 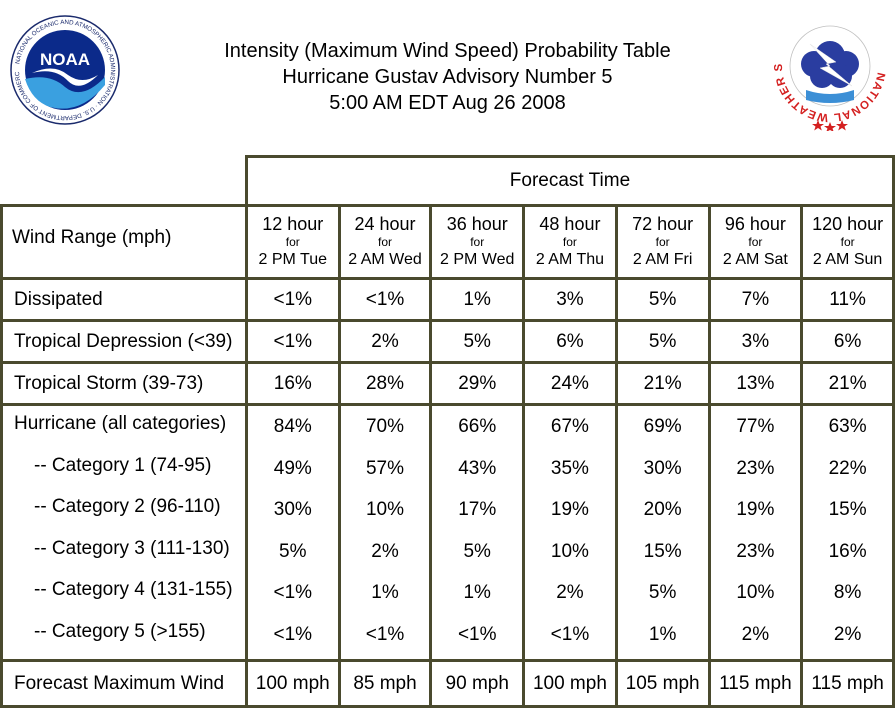 I want to click on hurricane-column: 66% 43% 17% 5% 1% <1%, so click(x=477, y=532).